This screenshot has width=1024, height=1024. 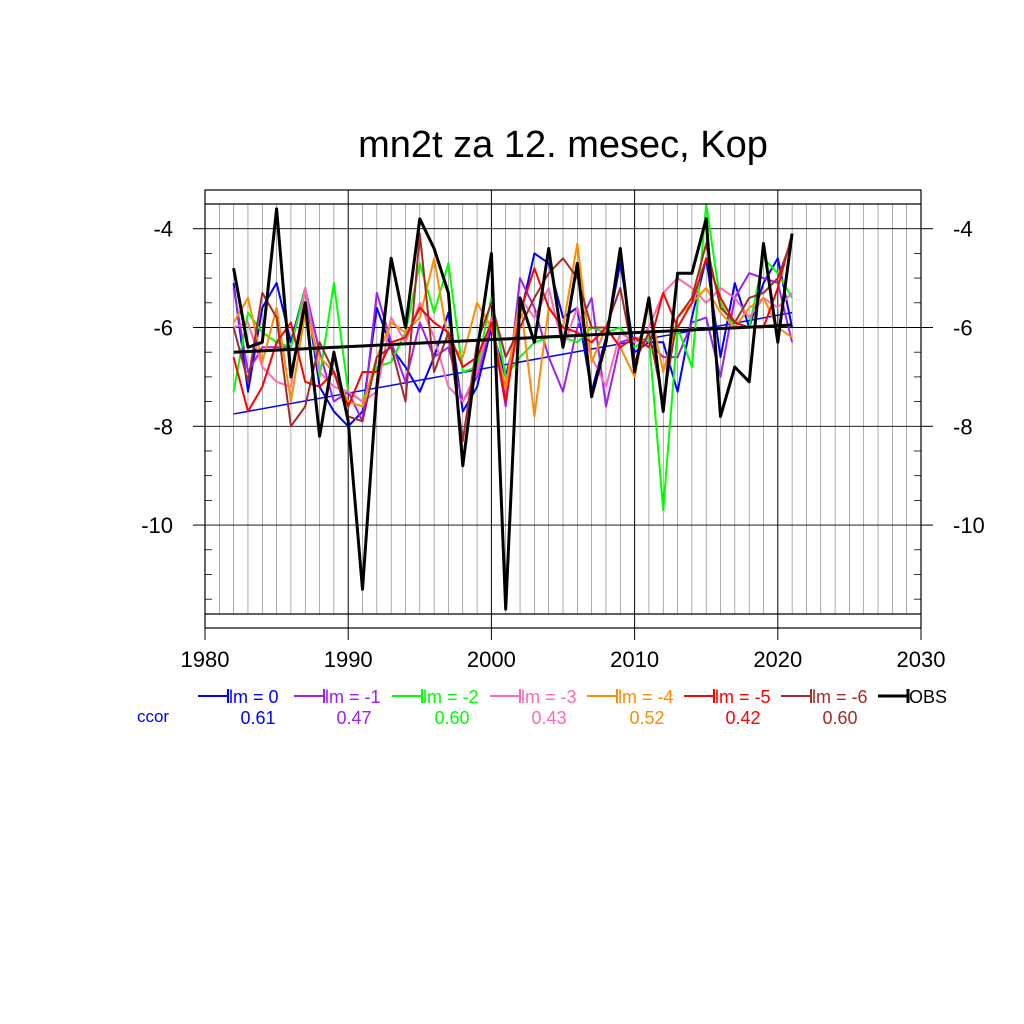 What do you see at coordinates (563, 145) in the screenshot?
I see `chart-title: mn2t za 12. mesec, Kop` at bounding box center [563, 145].